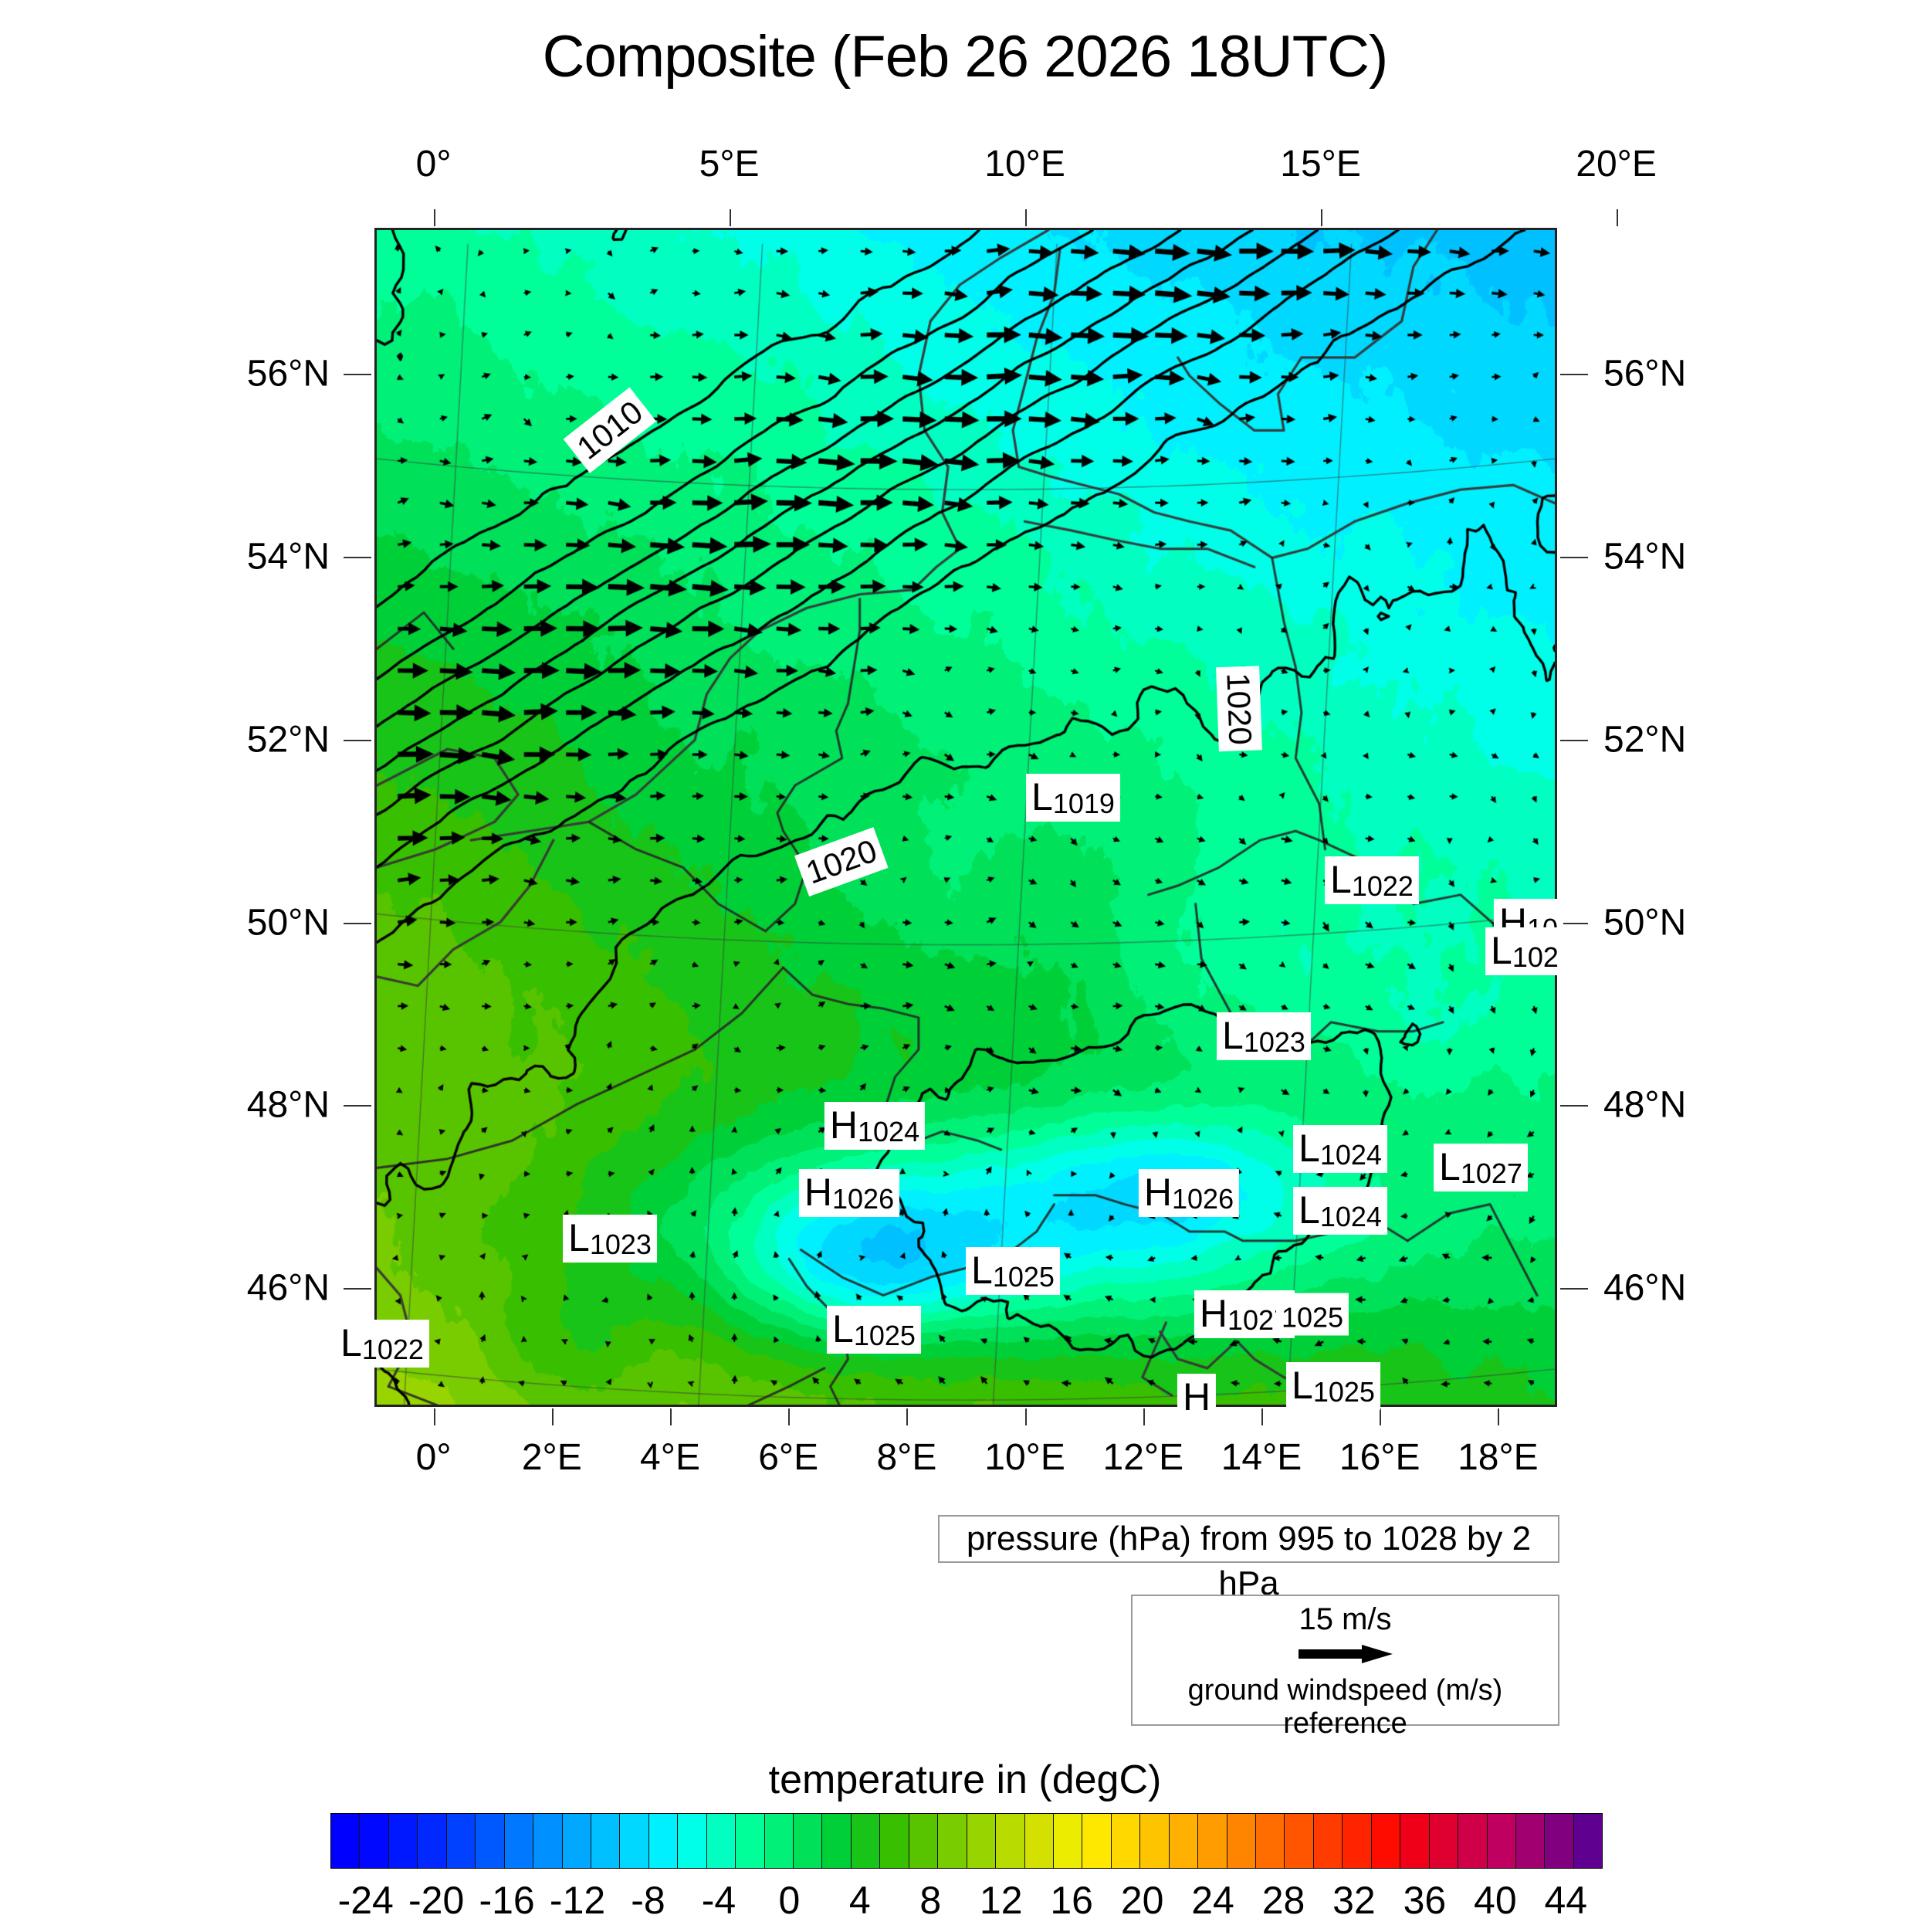 The height and width of the screenshot is (1932, 1930). Describe the element at coordinates (1312, 1314) in the screenshot. I see `pressure-value-label: 1025` at that location.